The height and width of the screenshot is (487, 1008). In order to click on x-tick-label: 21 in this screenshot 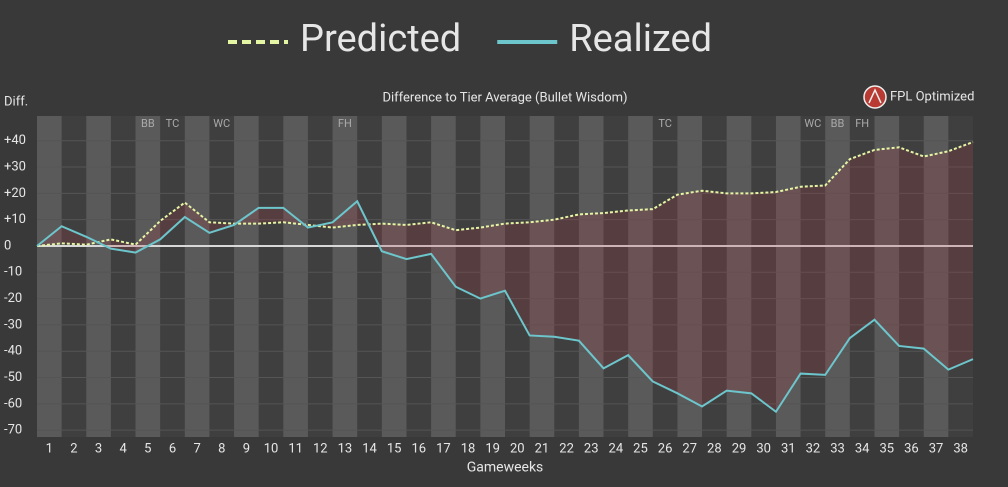, I will do `click(542, 448)`.